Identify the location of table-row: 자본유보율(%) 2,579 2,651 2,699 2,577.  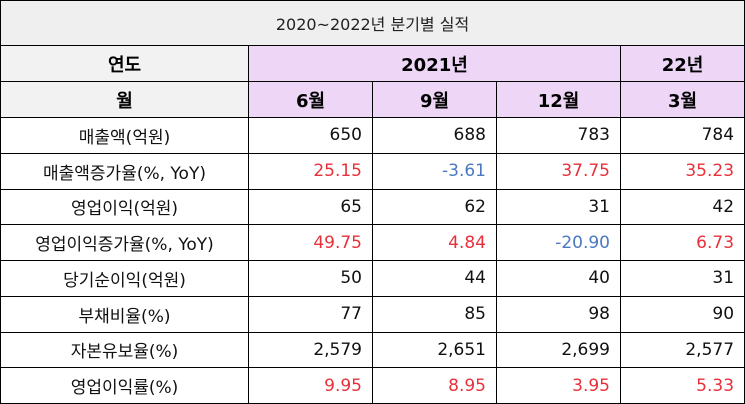
(372, 350).